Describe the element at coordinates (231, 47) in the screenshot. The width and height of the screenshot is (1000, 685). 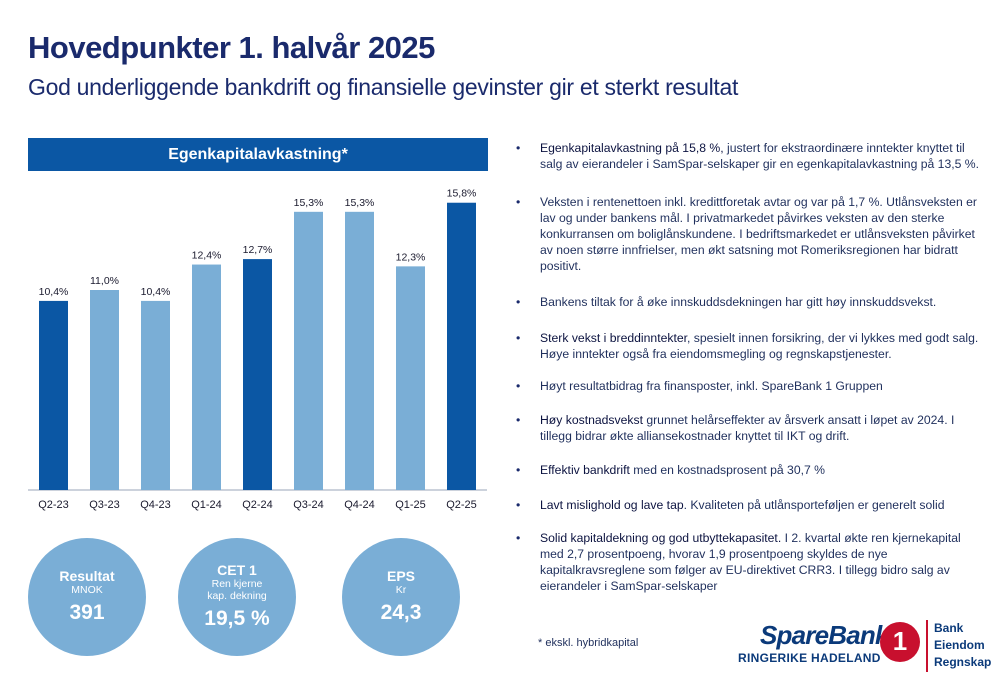
I see `page-title: Hovedpunkter 1. halvår 2025` at that location.